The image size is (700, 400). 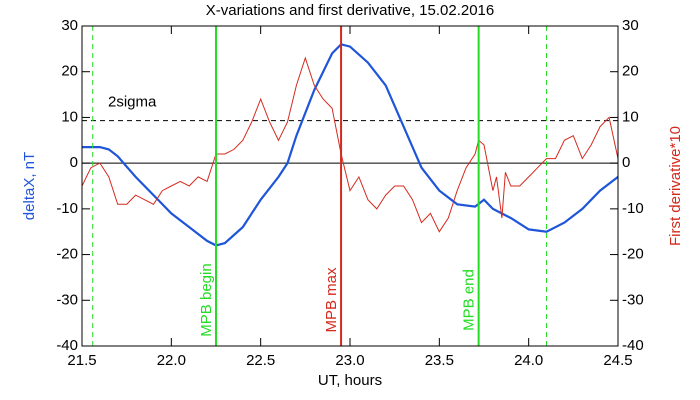 I want to click on y-tick-label: 20, so click(x=69, y=71).